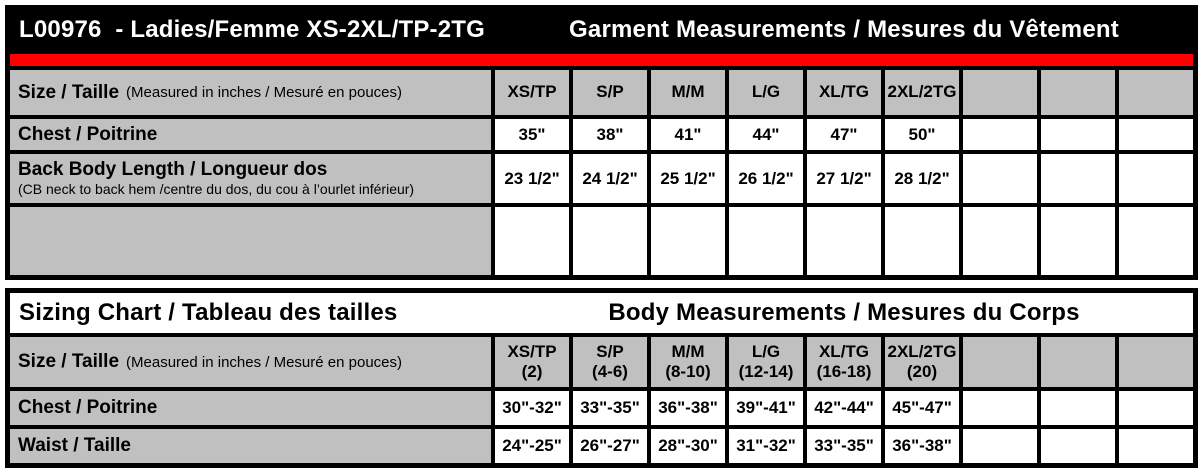 The height and width of the screenshot is (474, 1203). Describe the element at coordinates (922, 408) in the screenshot. I see `measurement-cell: 45"-47"` at that location.